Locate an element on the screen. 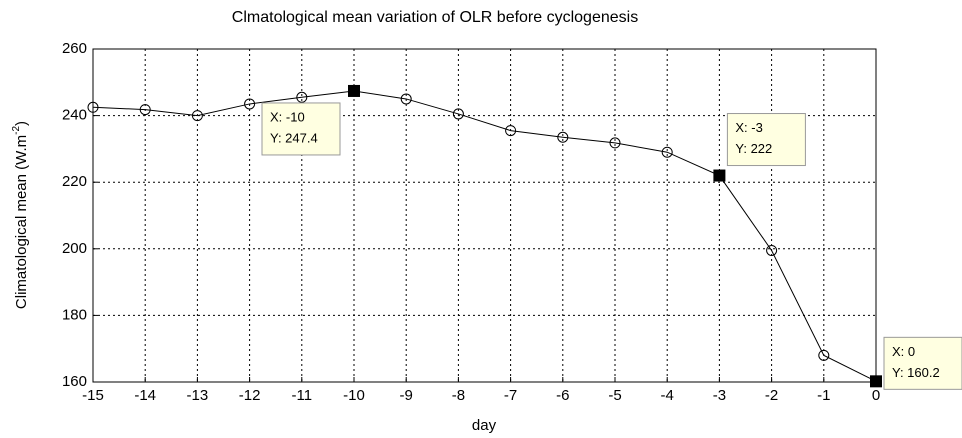 This screenshot has width=962, height=438. y-label-main: Climatological mean (W.m is located at coordinates (21, 222).